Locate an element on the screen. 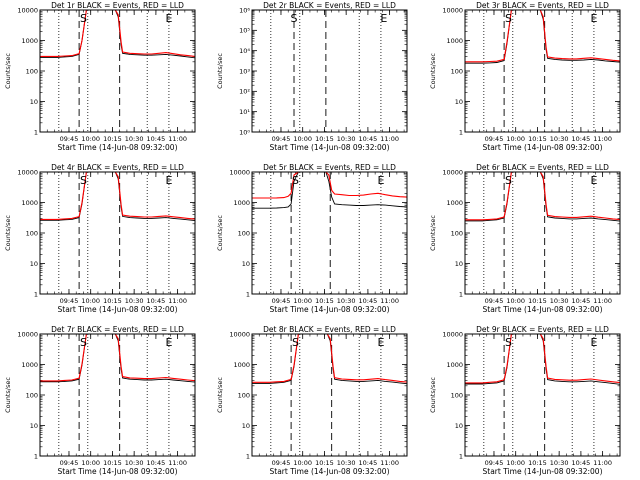  y-tick-label: 10³ is located at coordinates (244, 71).